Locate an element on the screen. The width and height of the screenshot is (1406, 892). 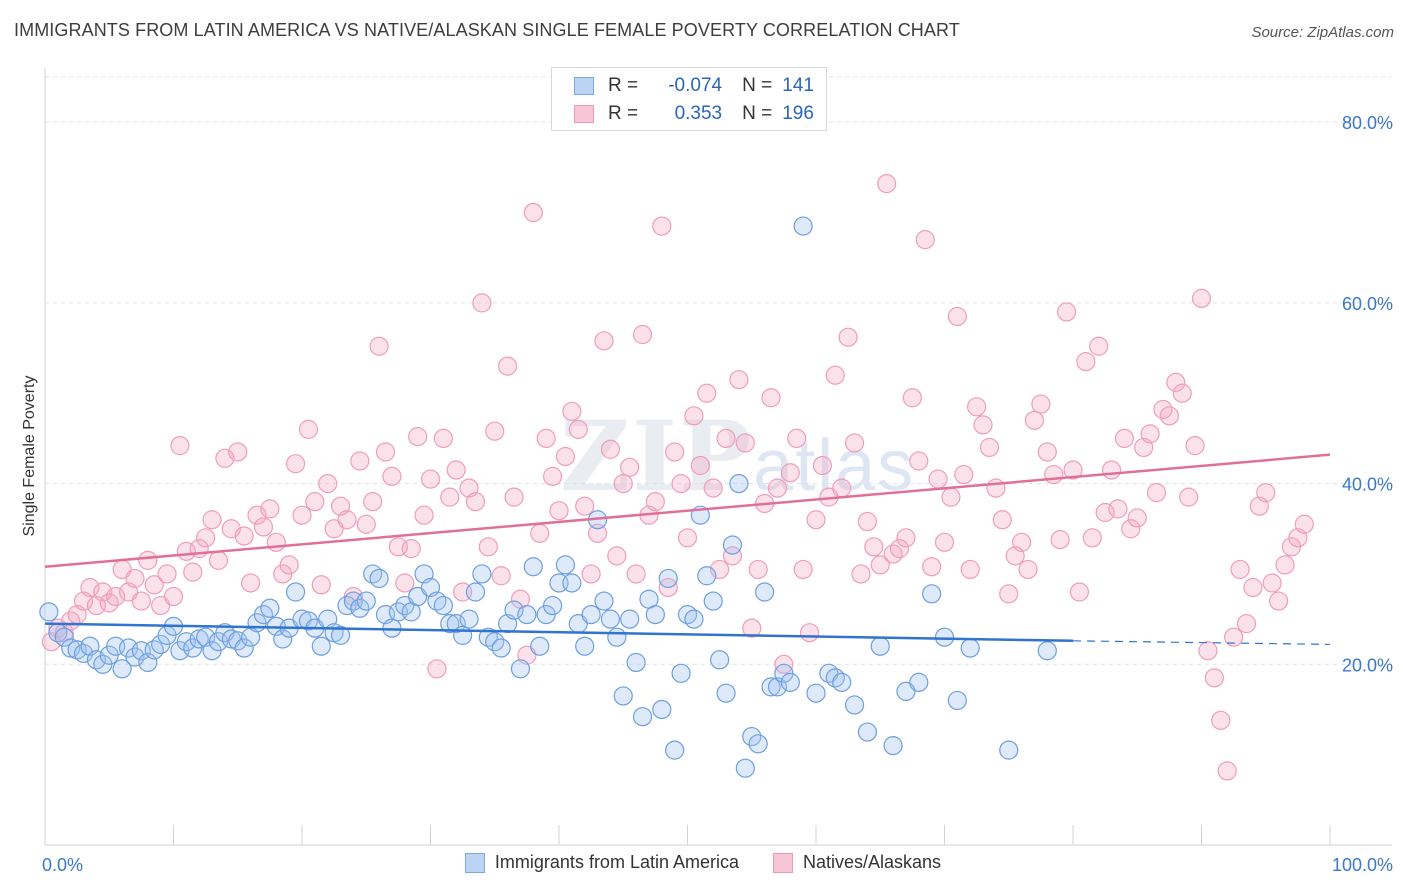
legend-swatch-pink is located at coordinates (584, 114).